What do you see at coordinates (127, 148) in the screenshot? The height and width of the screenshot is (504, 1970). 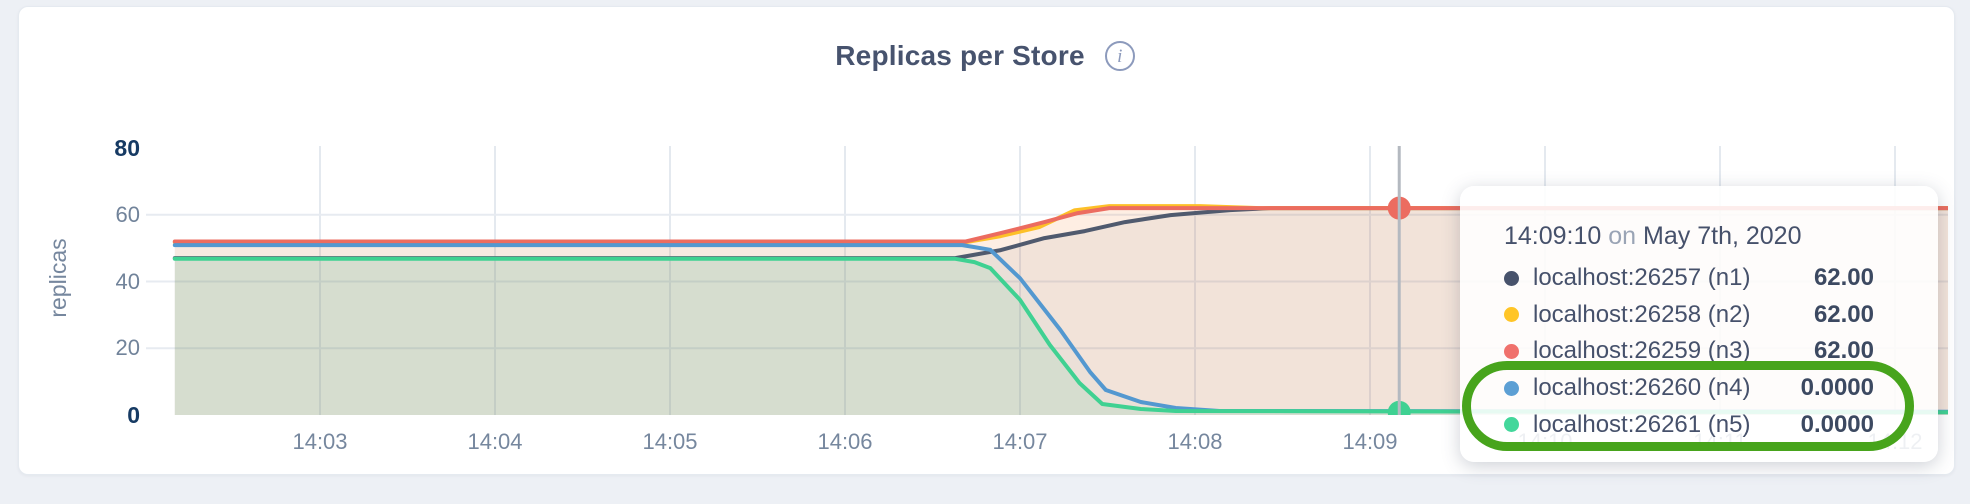 I see `y-axis-label-80: 80` at bounding box center [127, 148].